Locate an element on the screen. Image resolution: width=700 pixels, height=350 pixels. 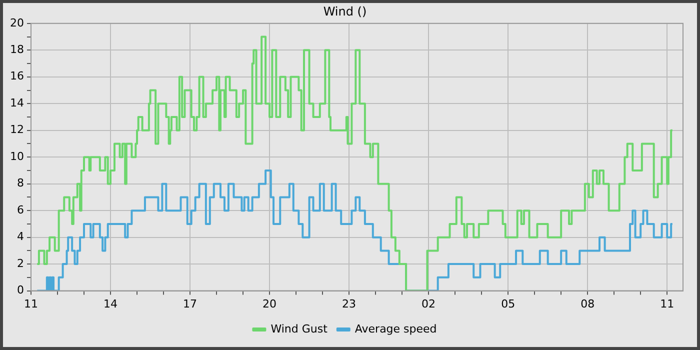
y-tick-label: 6 is located at coordinates (20, 209).